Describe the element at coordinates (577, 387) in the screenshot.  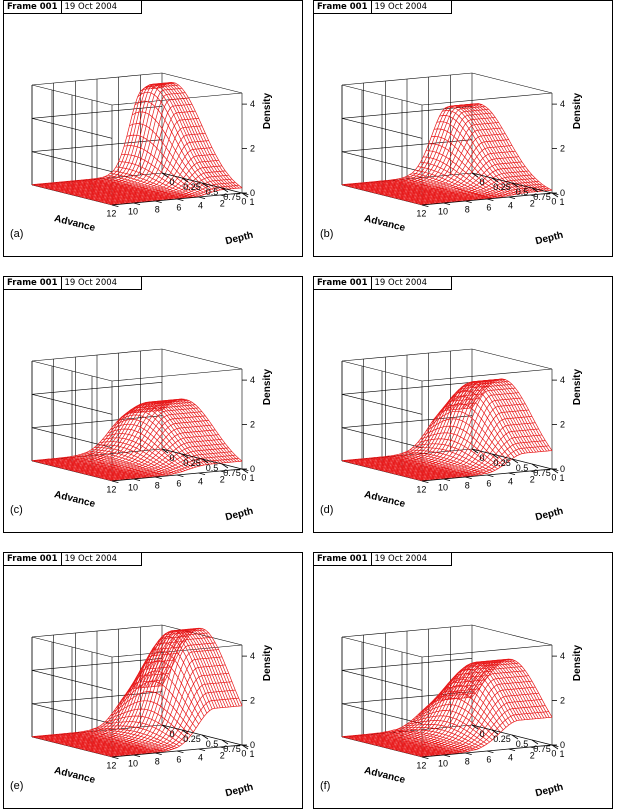
I see `density-axis-label: Density` at that location.